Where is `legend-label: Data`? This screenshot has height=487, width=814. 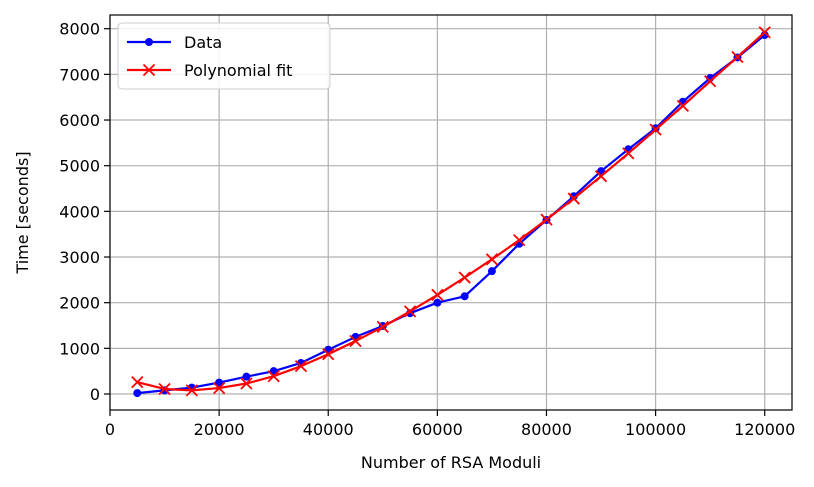
legend-label: Data is located at coordinates (203, 42).